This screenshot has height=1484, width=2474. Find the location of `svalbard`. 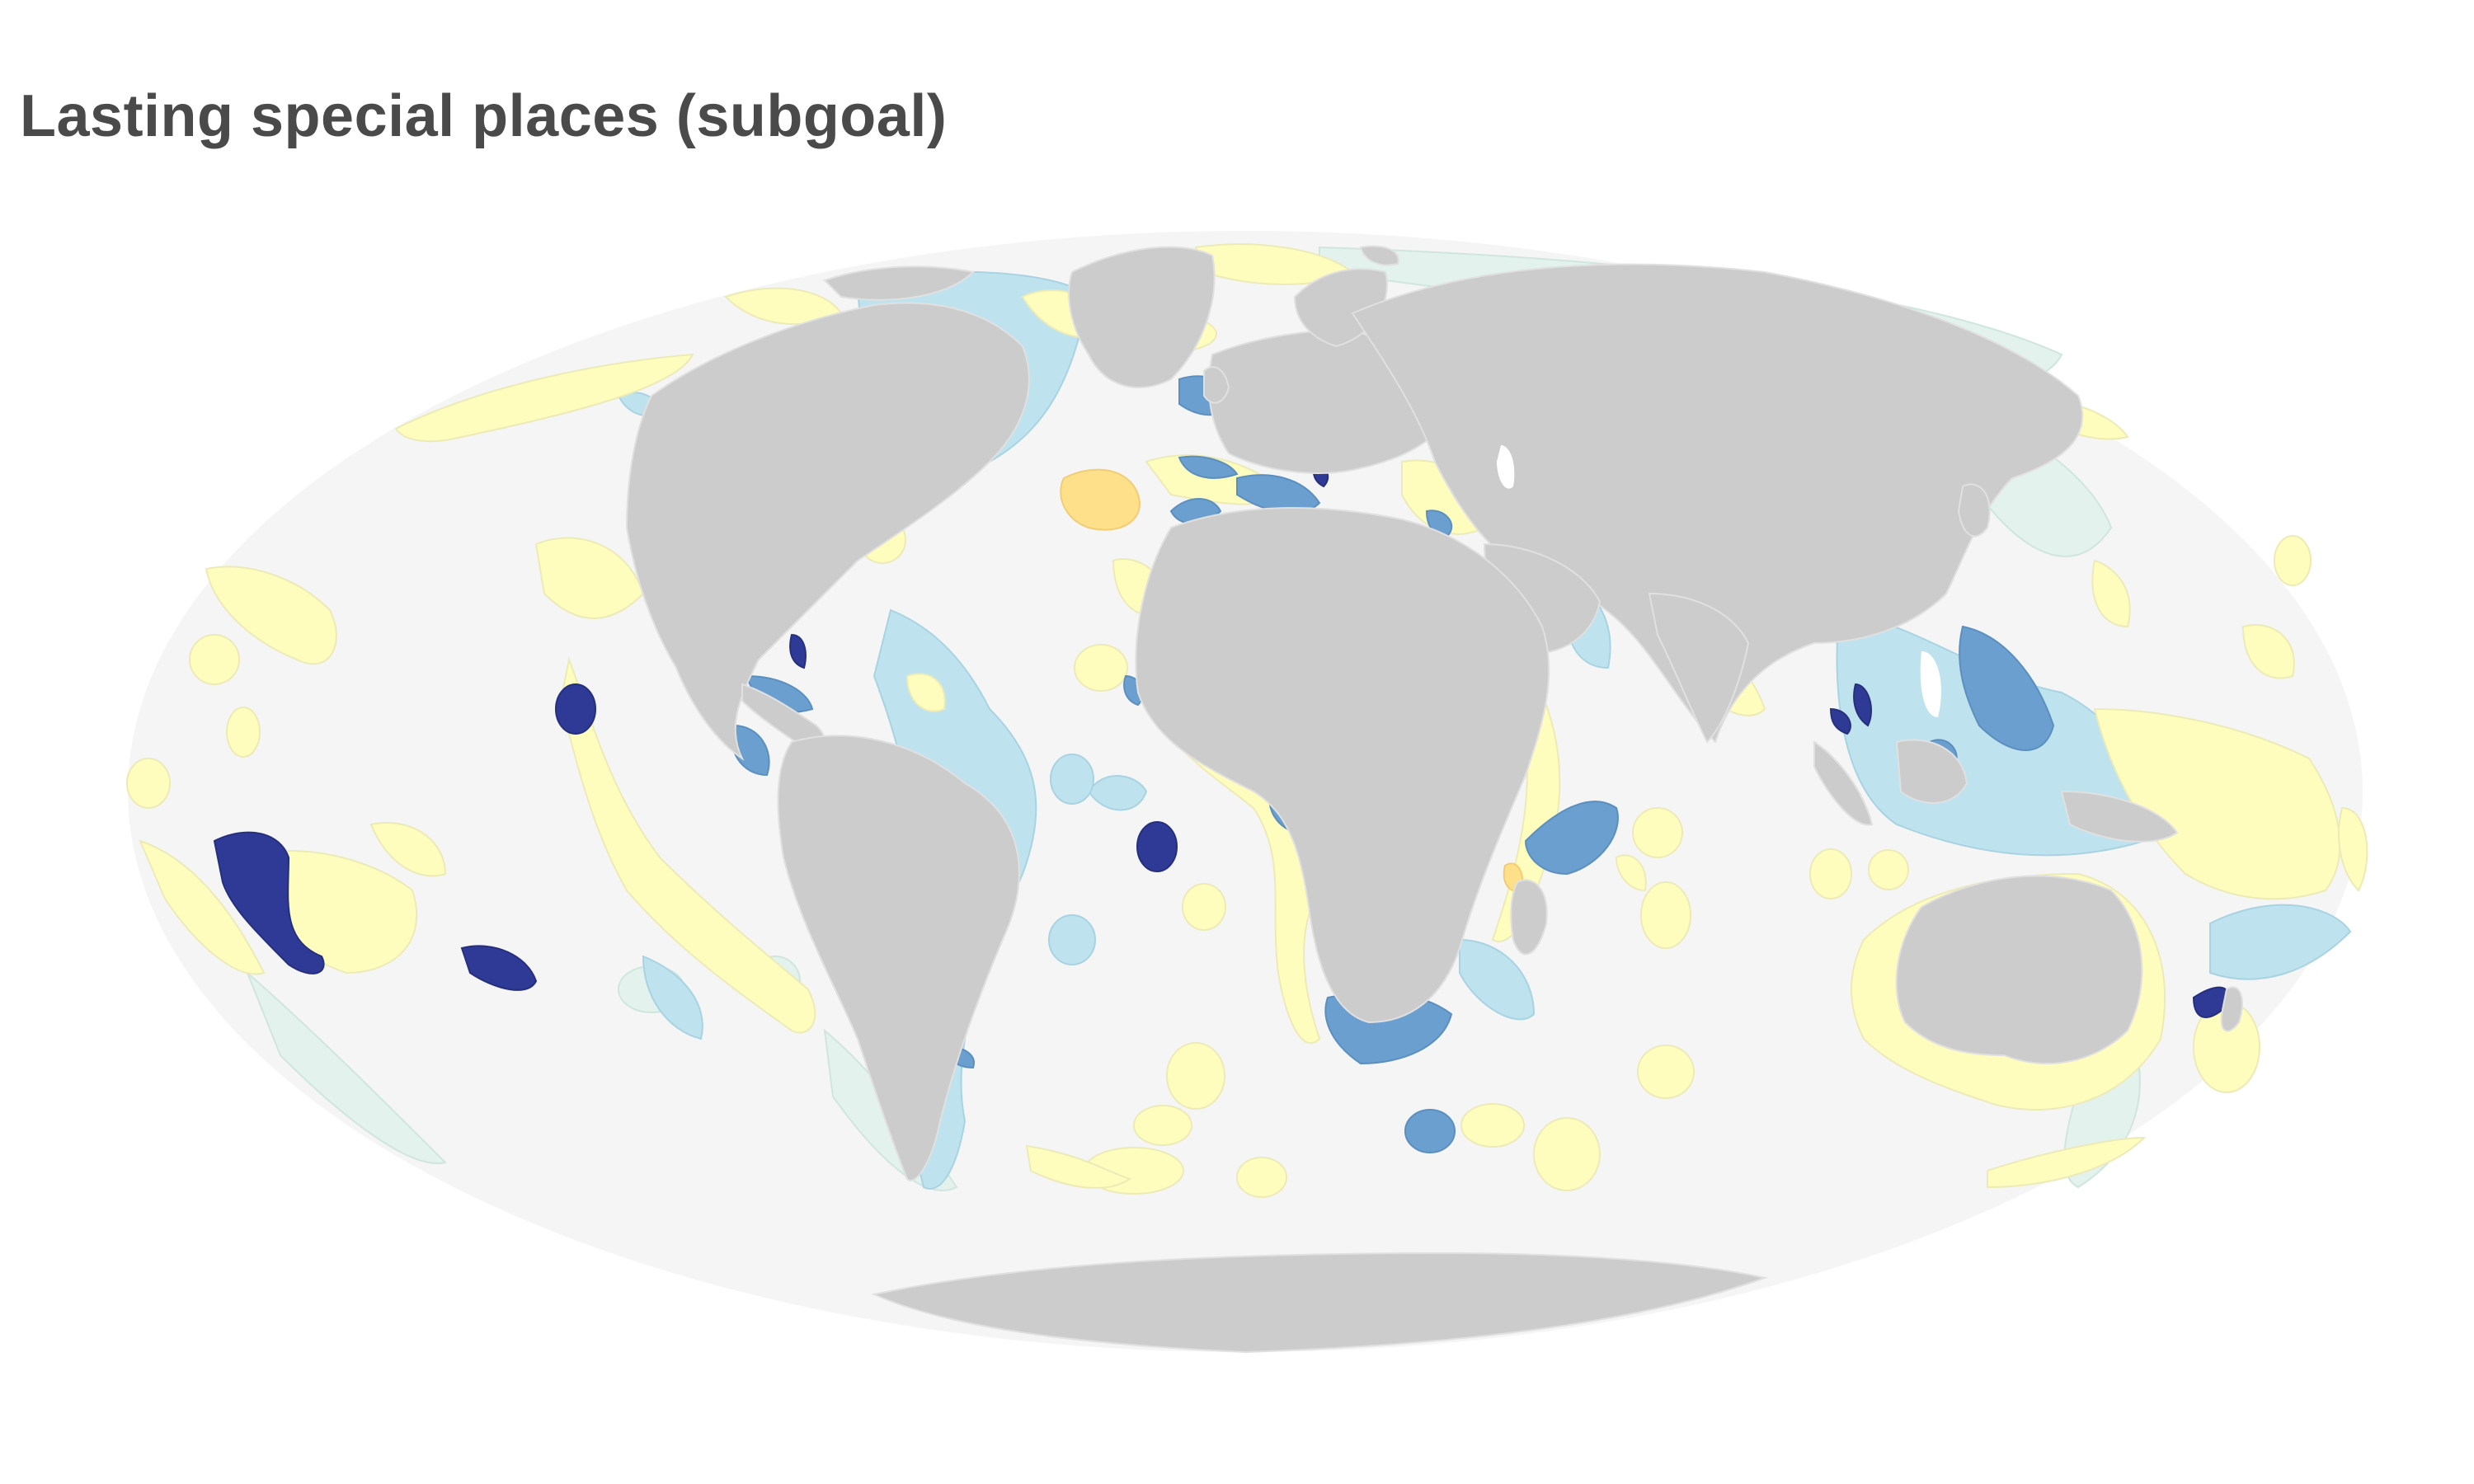

svalbard is located at coordinates (1379, 255).